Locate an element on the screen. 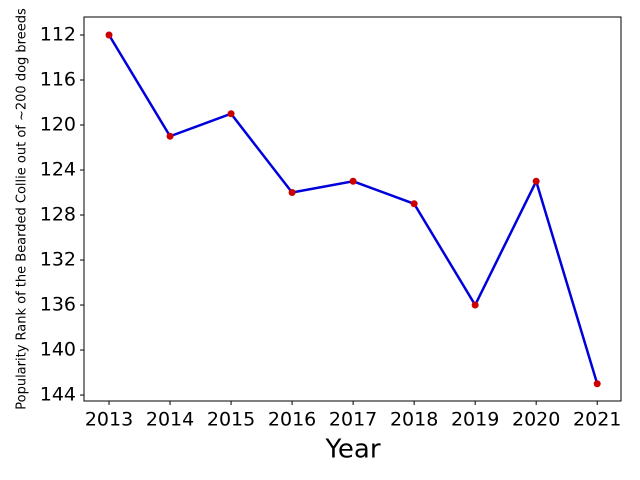 Image resolution: width=640 pixels, height=480 pixels. x-tick-label: 2013 is located at coordinates (109, 420).